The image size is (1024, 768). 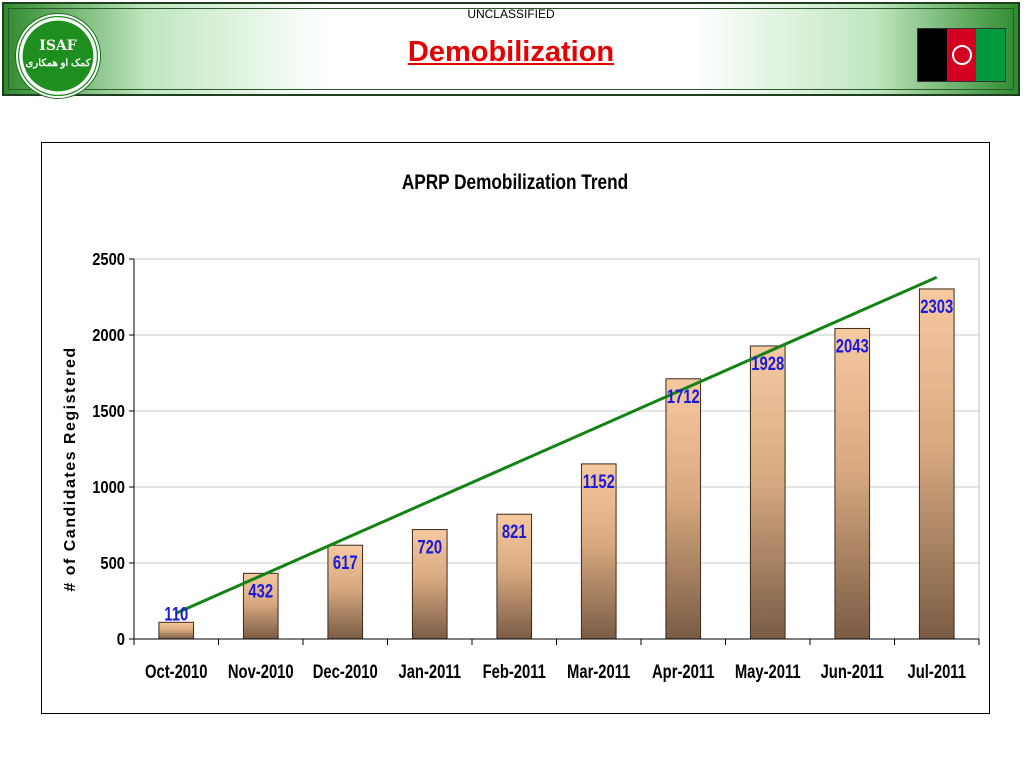 I want to click on x-tick-label: Feb-2011, so click(x=514, y=671).